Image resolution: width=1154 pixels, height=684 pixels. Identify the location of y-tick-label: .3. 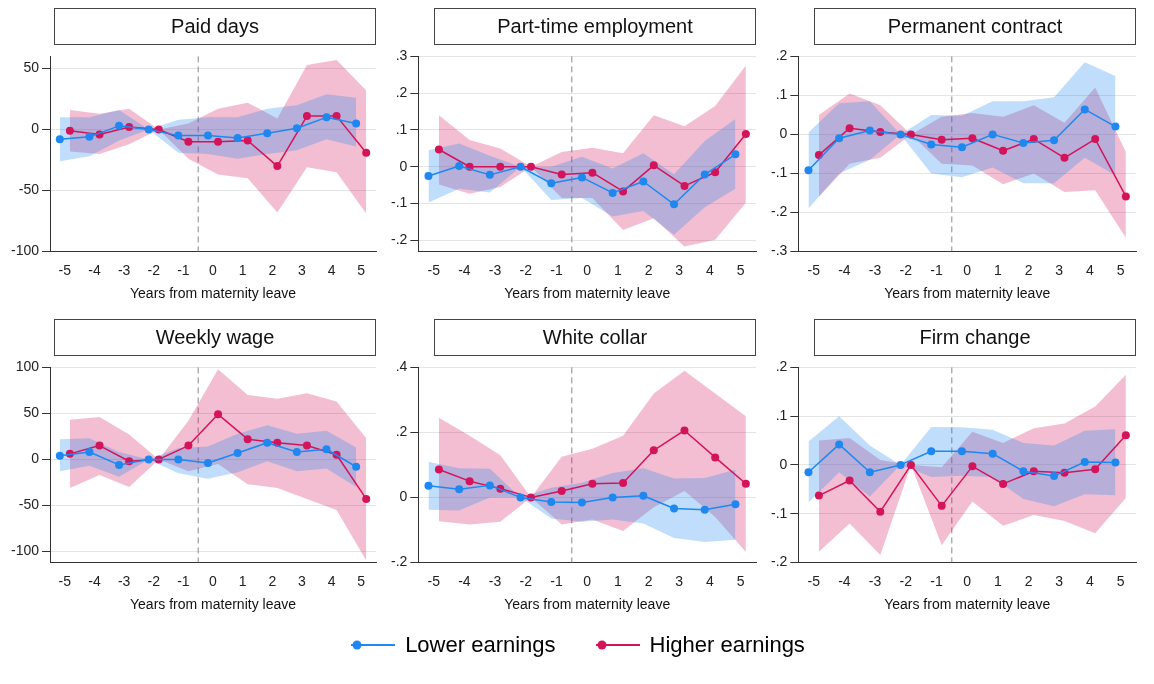
(401, 55).